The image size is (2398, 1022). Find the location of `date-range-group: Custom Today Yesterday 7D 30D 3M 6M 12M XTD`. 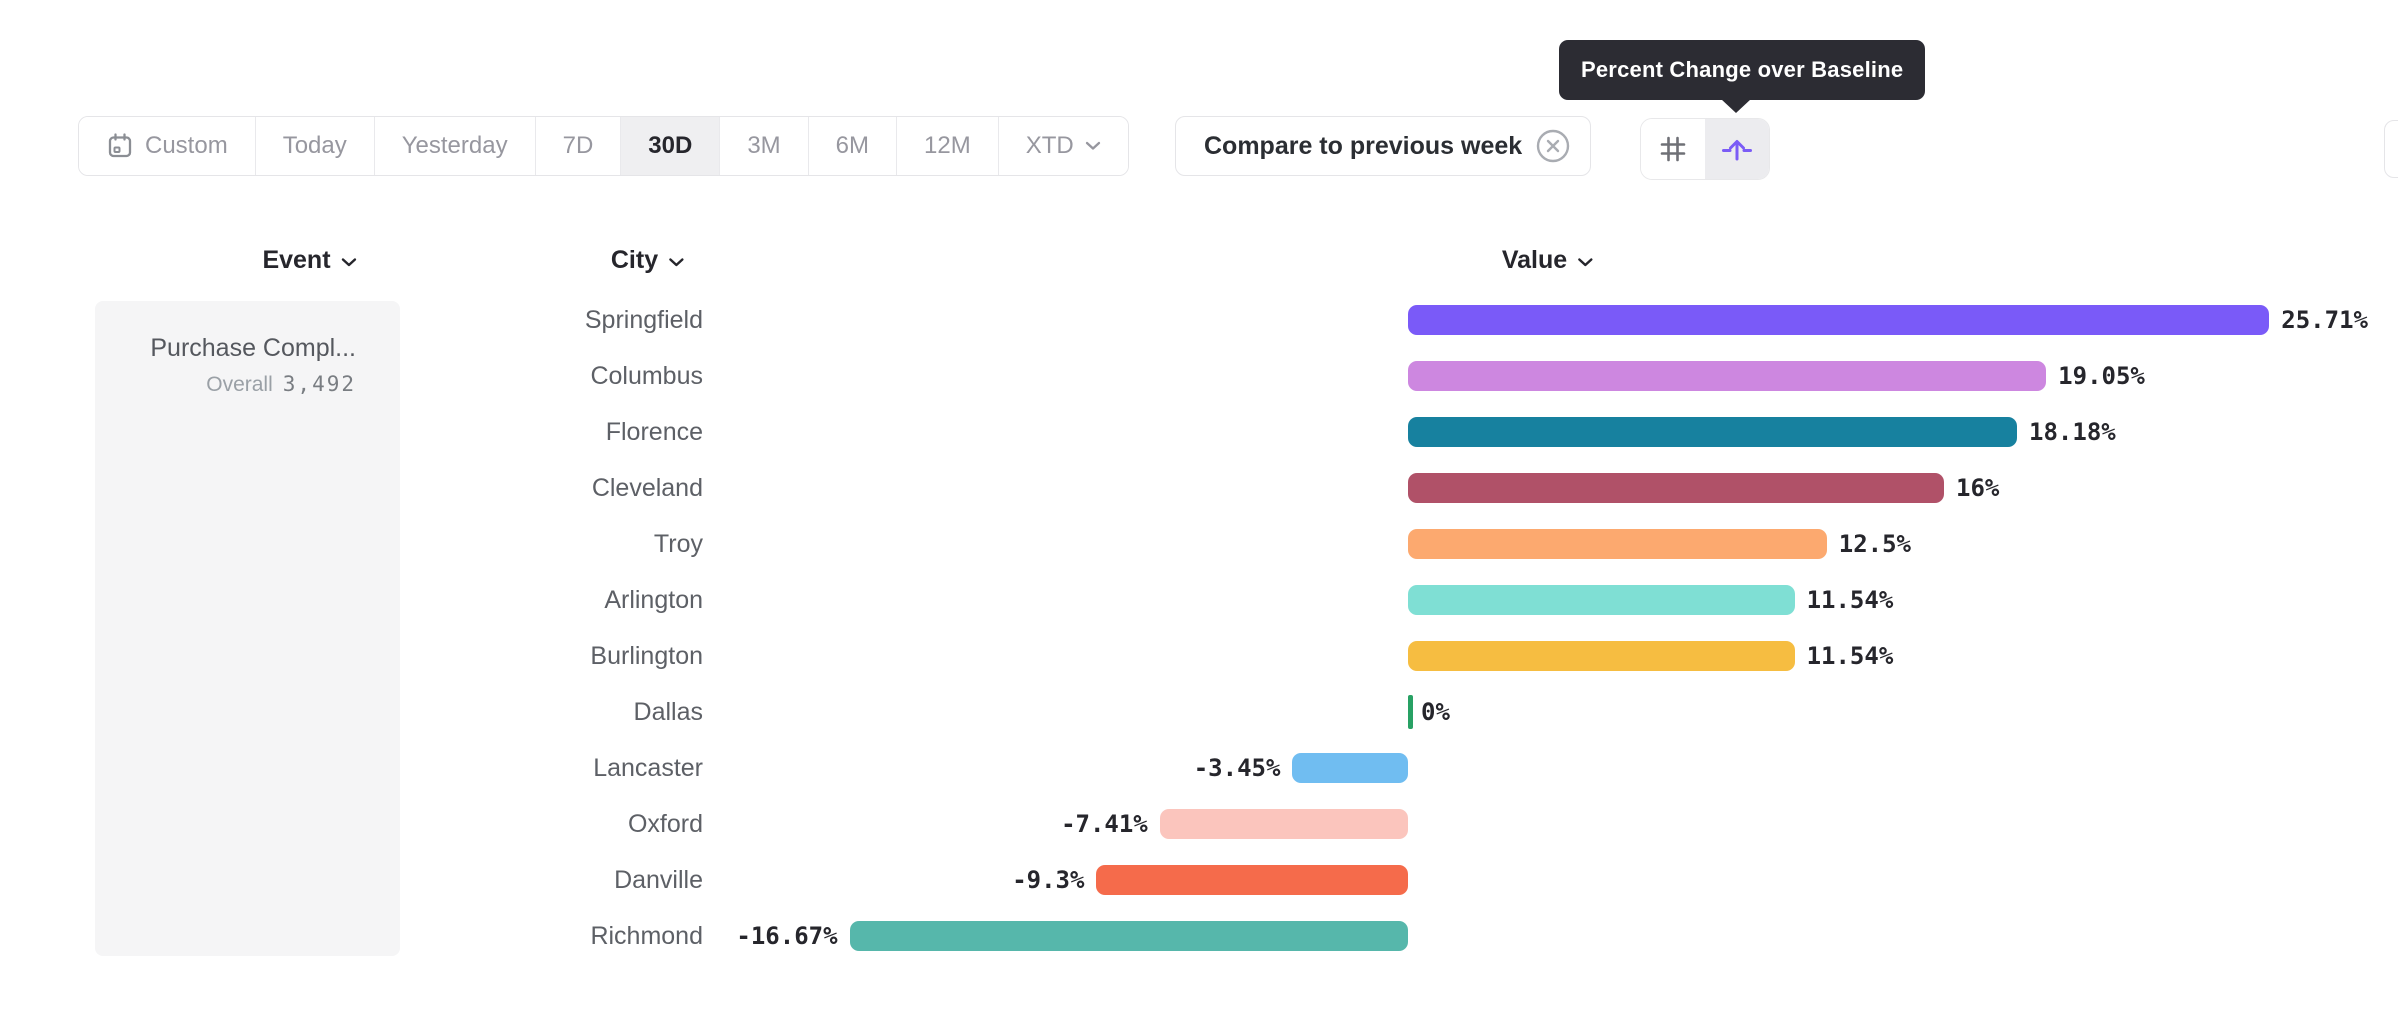

date-range-group: Custom Today Yesterday 7D 30D 3M 6M 12M XTD is located at coordinates (603, 146).